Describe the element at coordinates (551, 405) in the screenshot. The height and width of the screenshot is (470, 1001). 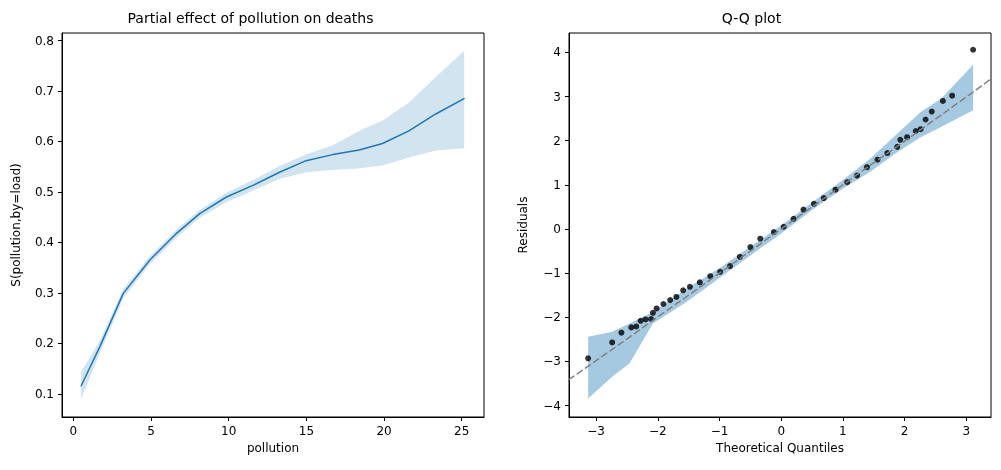
I see `y-tick-label: −4` at that location.